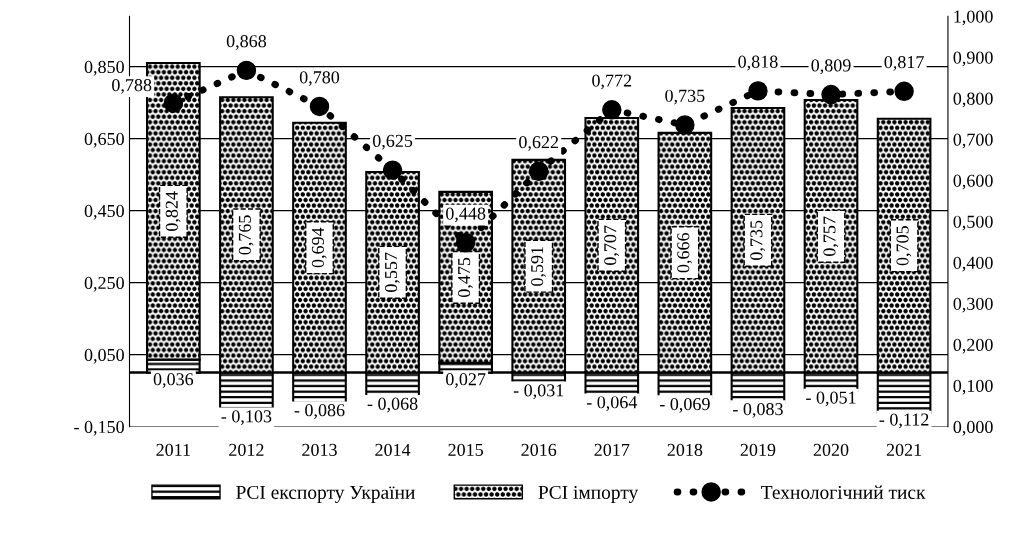 The width and height of the screenshot is (1036, 540). What do you see at coordinates (612, 449) in the screenshot?
I see `x-tick-label: 2017` at bounding box center [612, 449].